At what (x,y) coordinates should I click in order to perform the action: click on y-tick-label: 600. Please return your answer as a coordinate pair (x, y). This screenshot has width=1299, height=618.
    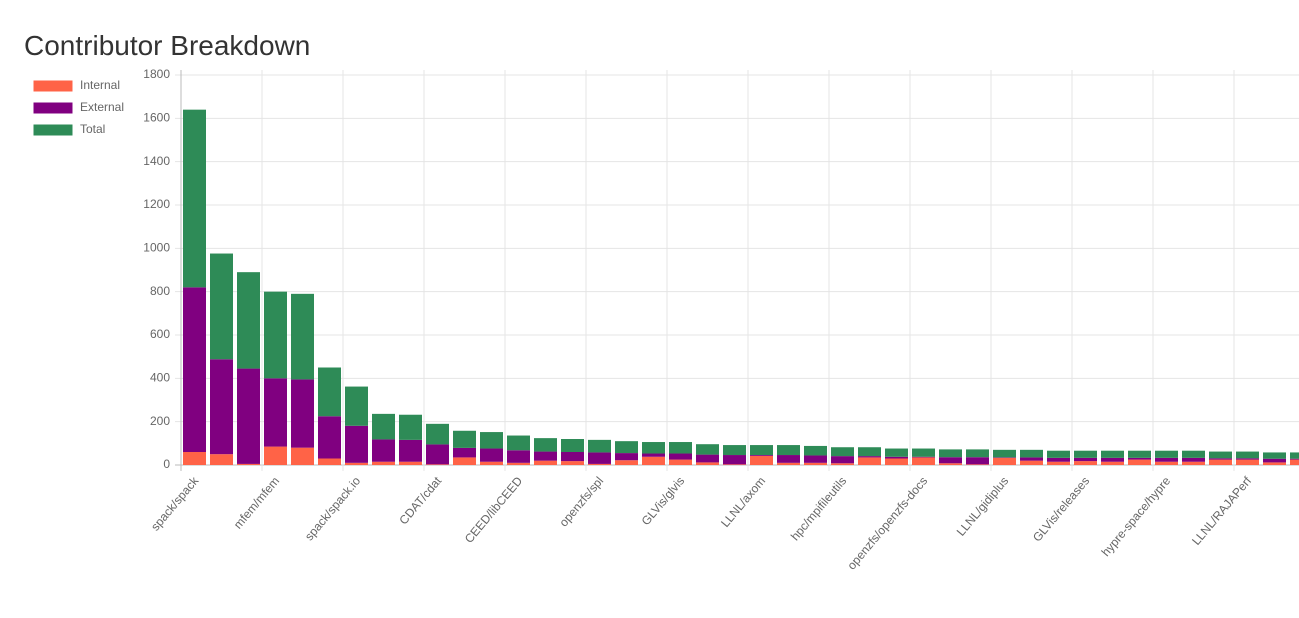
    Looking at the image, I should click on (160, 334).